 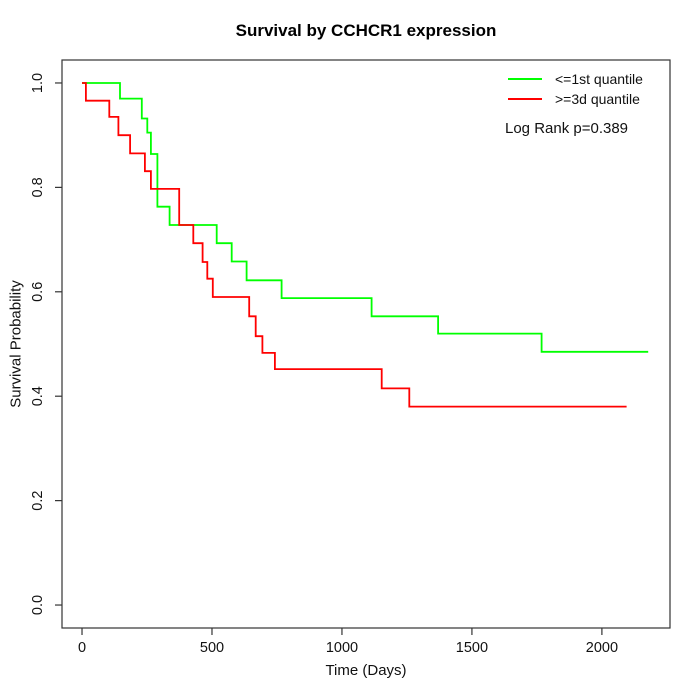 I want to click on green-line-swatch-icon, so click(x=525, y=79).